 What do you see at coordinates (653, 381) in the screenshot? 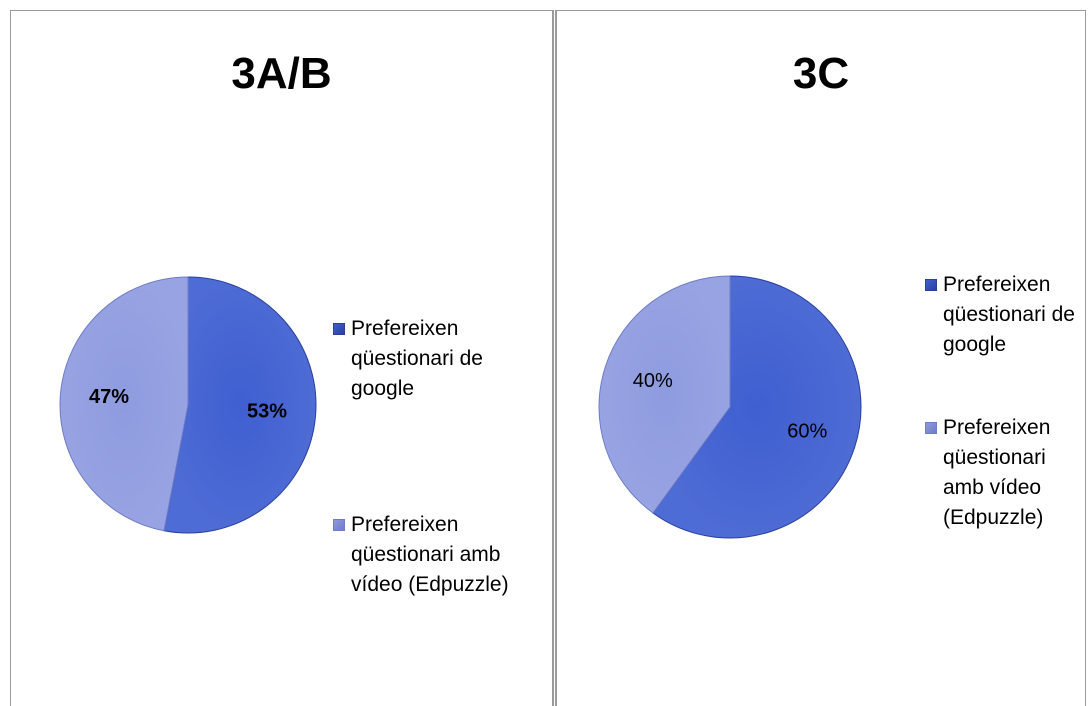
I see `pie-label-edpuzzle: 40%` at bounding box center [653, 381].